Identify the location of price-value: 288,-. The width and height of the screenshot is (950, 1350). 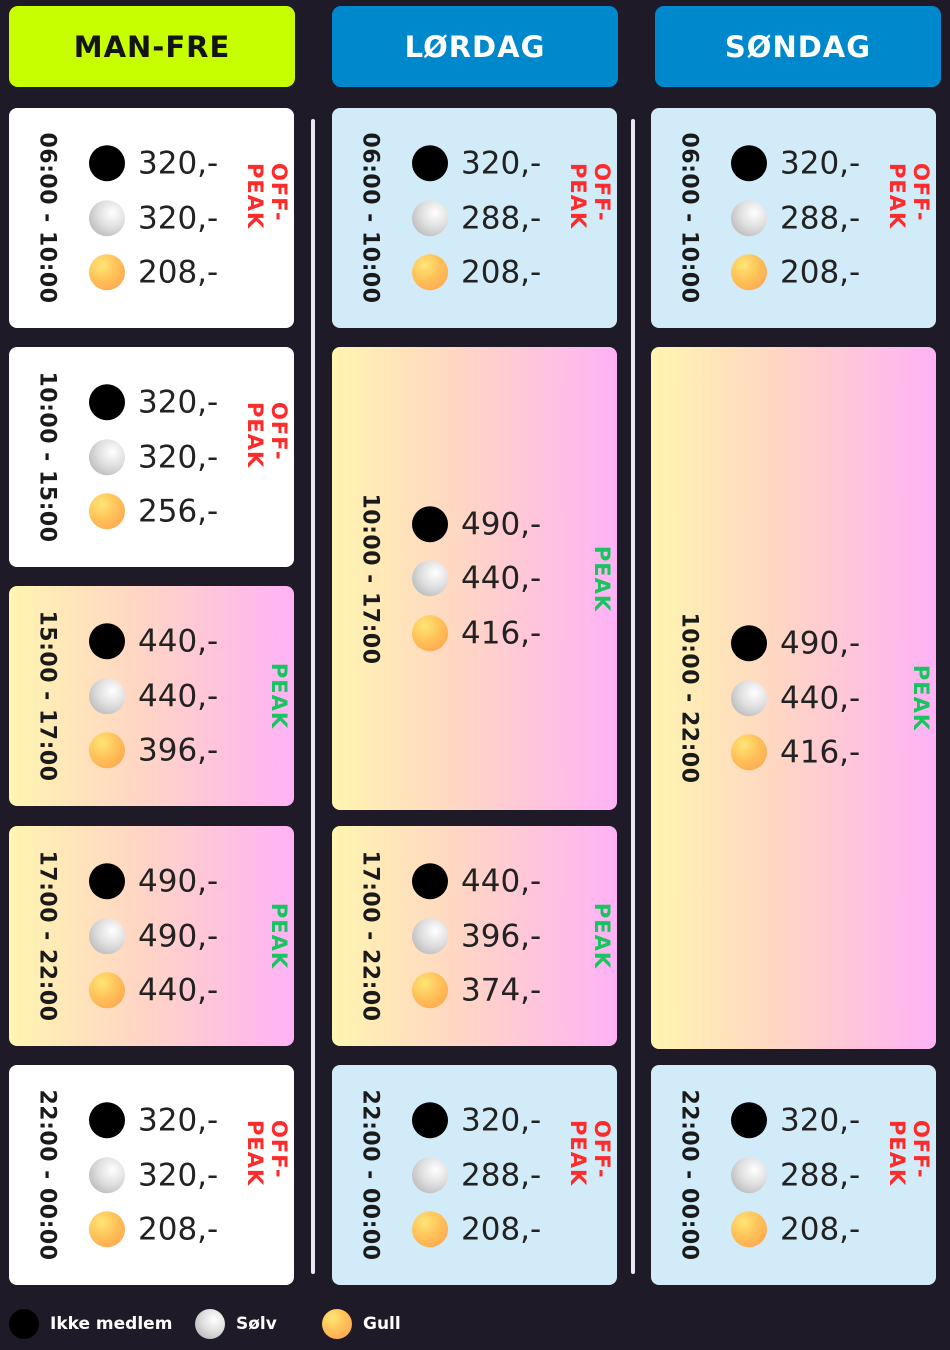
(820, 218).